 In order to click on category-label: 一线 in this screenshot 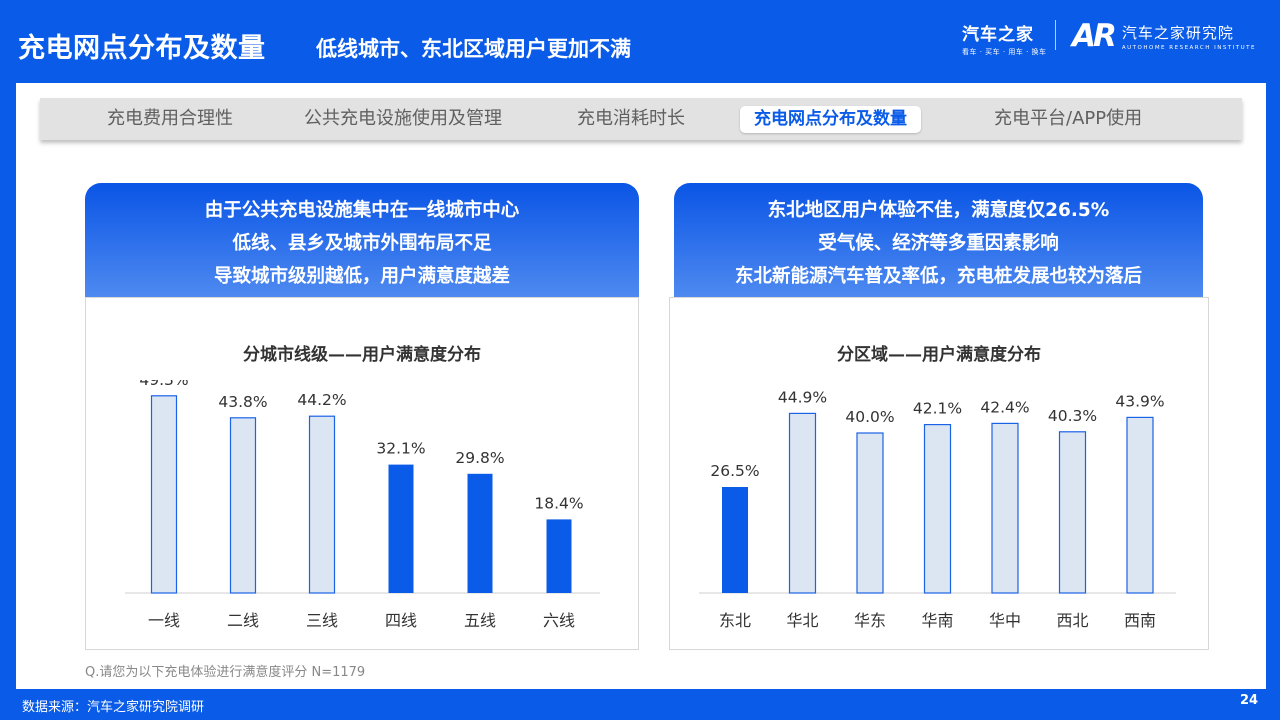, I will do `click(164, 620)`.